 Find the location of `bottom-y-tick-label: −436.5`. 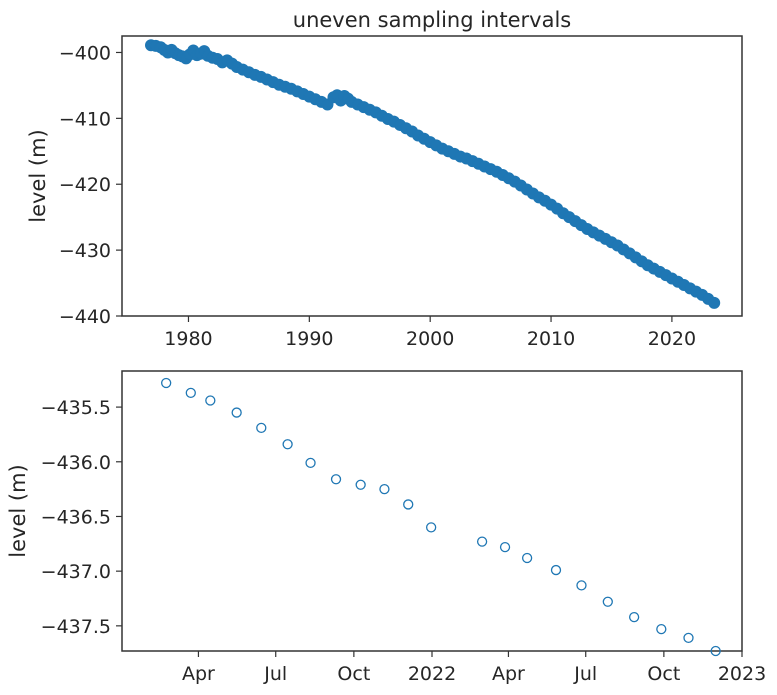

bottom-y-tick-label: −436.5 is located at coordinates (76, 517).